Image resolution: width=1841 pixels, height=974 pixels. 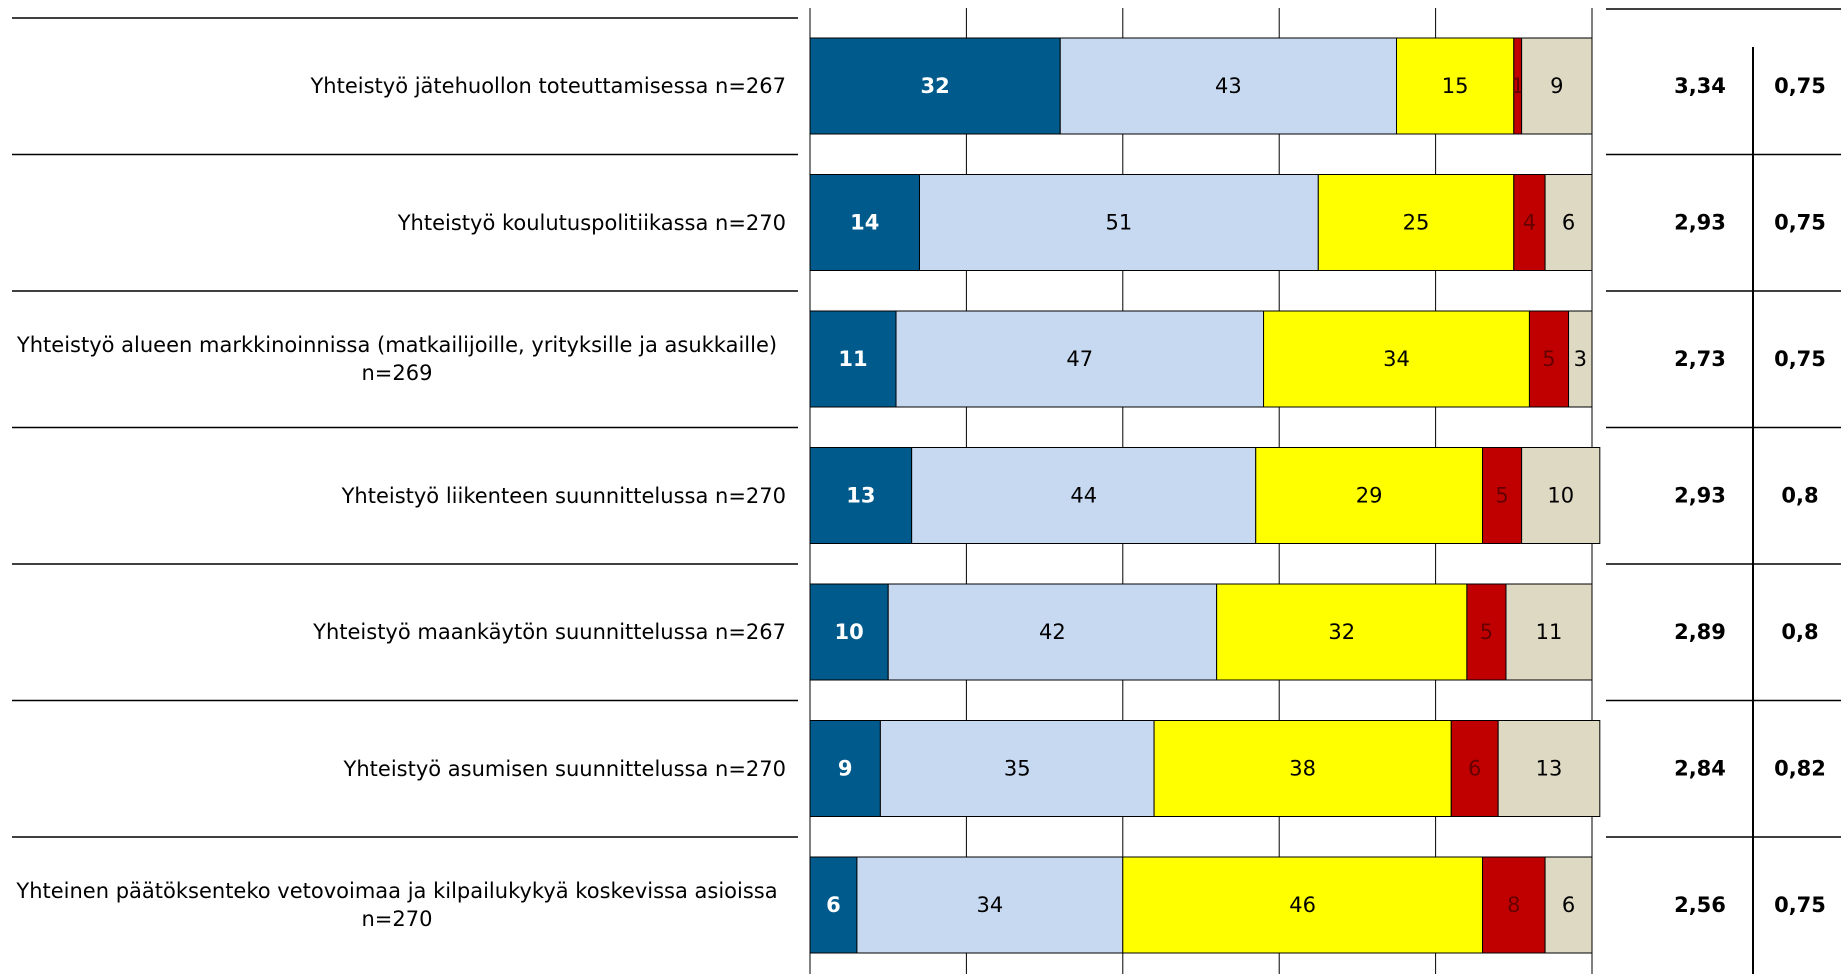 I want to click on bar-value-label: 4, so click(x=1529, y=223).